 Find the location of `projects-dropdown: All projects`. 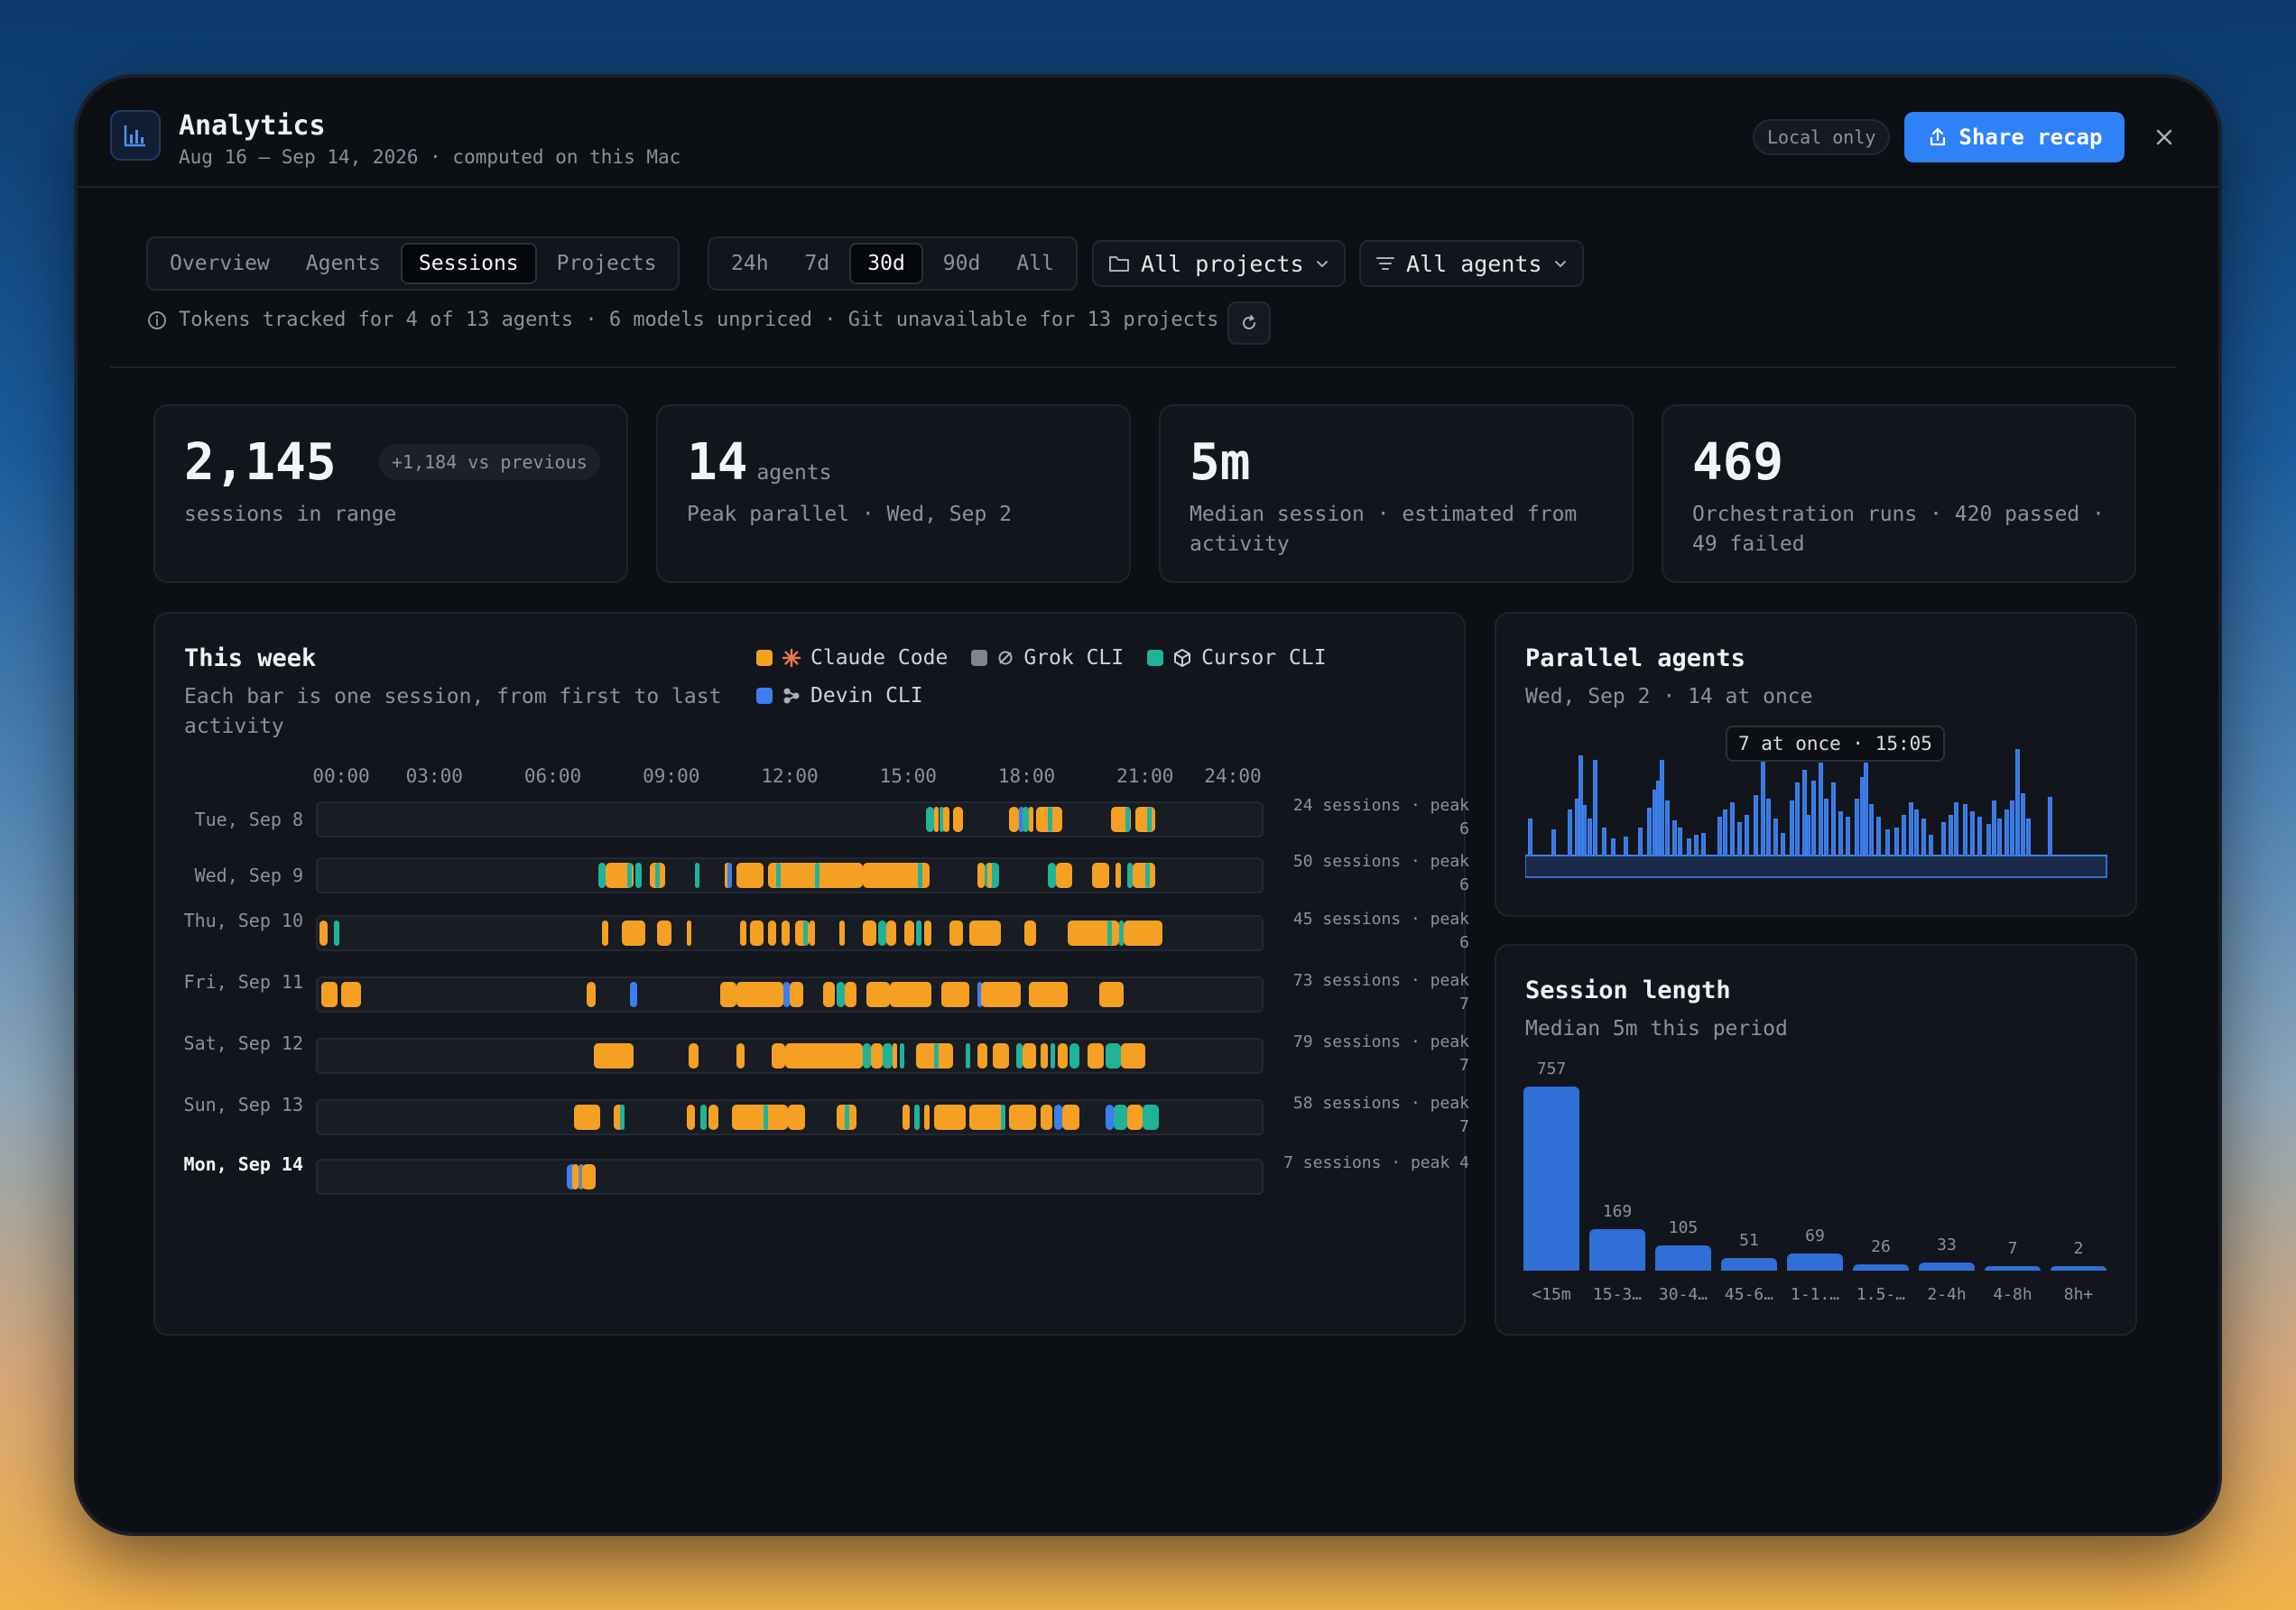

projects-dropdown: All projects is located at coordinates (1219, 263).